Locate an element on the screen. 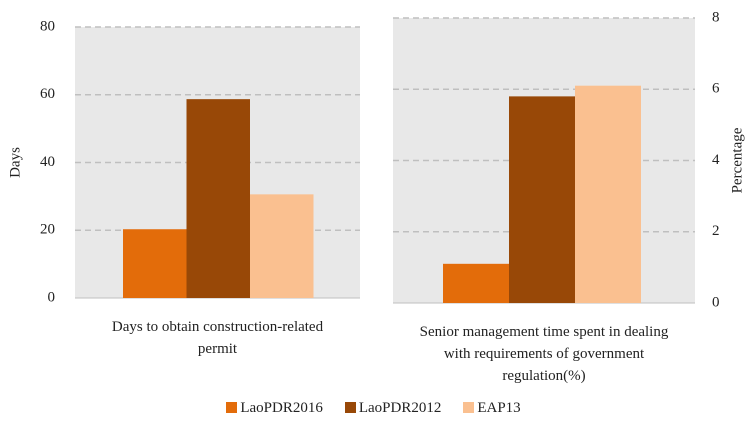 Image resolution: width=747 pixels, height=434 pixels. y-axis-label: Percentage is located at coordinates (737, 160).